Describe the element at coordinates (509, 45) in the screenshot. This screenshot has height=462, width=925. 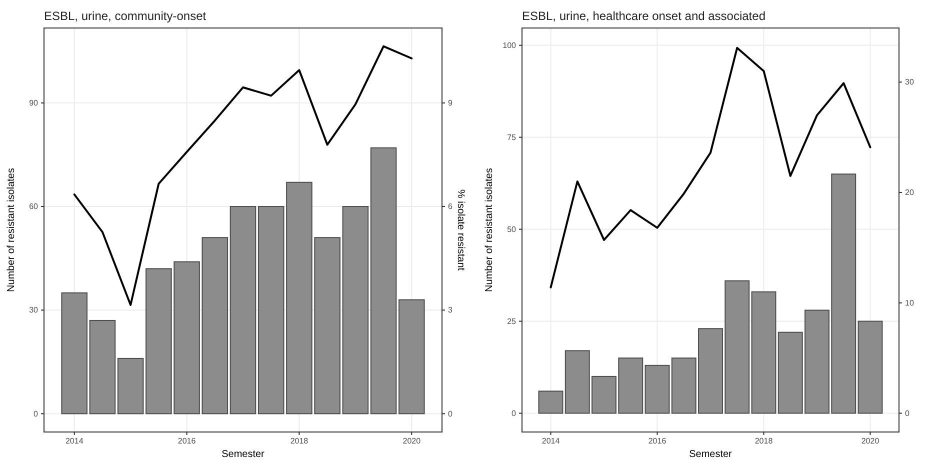
I see `y-tick-label: 100` at that location.